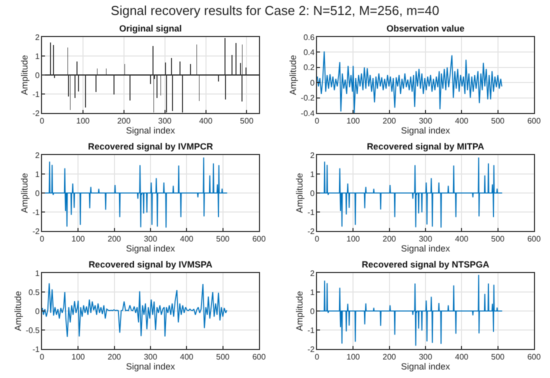 The image size is (550, 378). Describe the element at coordinates (34, 292) in the screenshot. I see `y-tick-label: 0.5` at that location.